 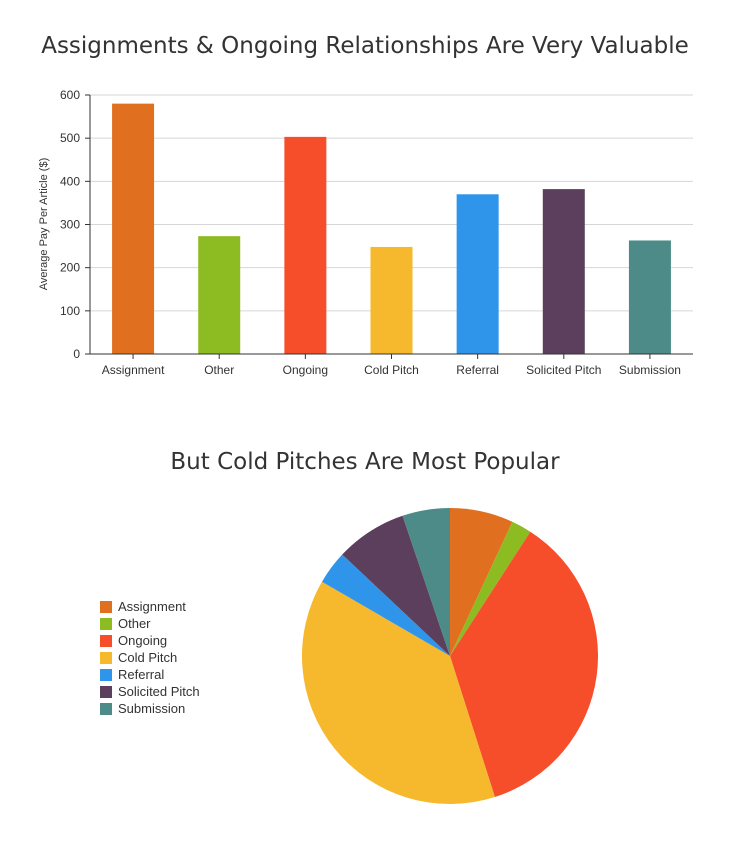 What do you see at coordinates (70, 95) in the screenshot?
I see `bar-y-tick-label: 600` at bounding box center [70, 95].